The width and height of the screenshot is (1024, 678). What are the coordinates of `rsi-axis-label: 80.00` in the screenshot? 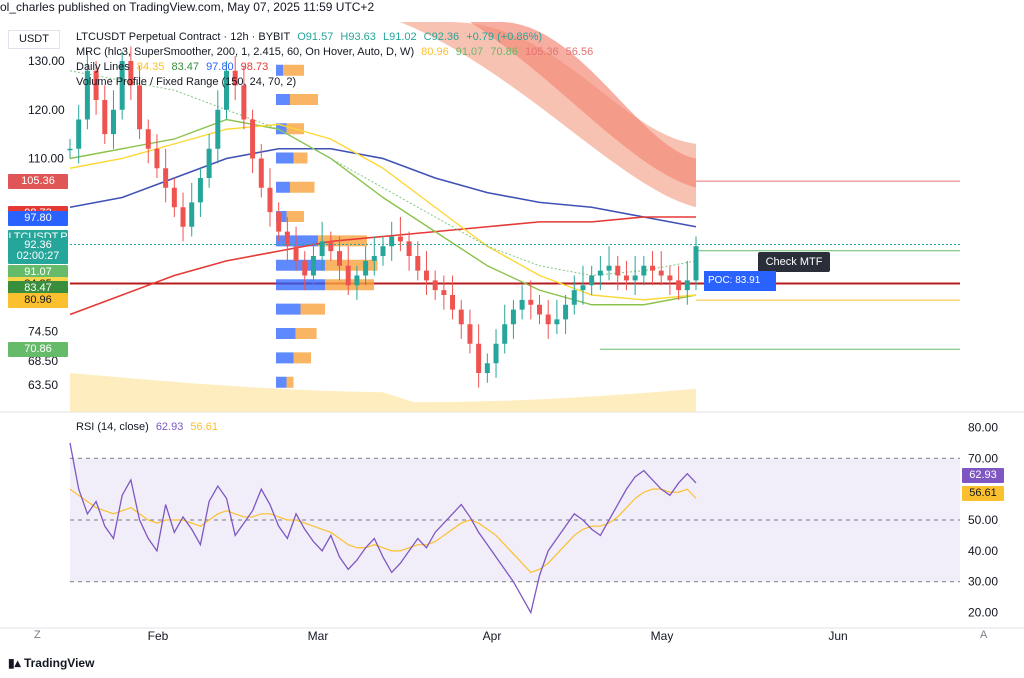 It's located at (983, 427).